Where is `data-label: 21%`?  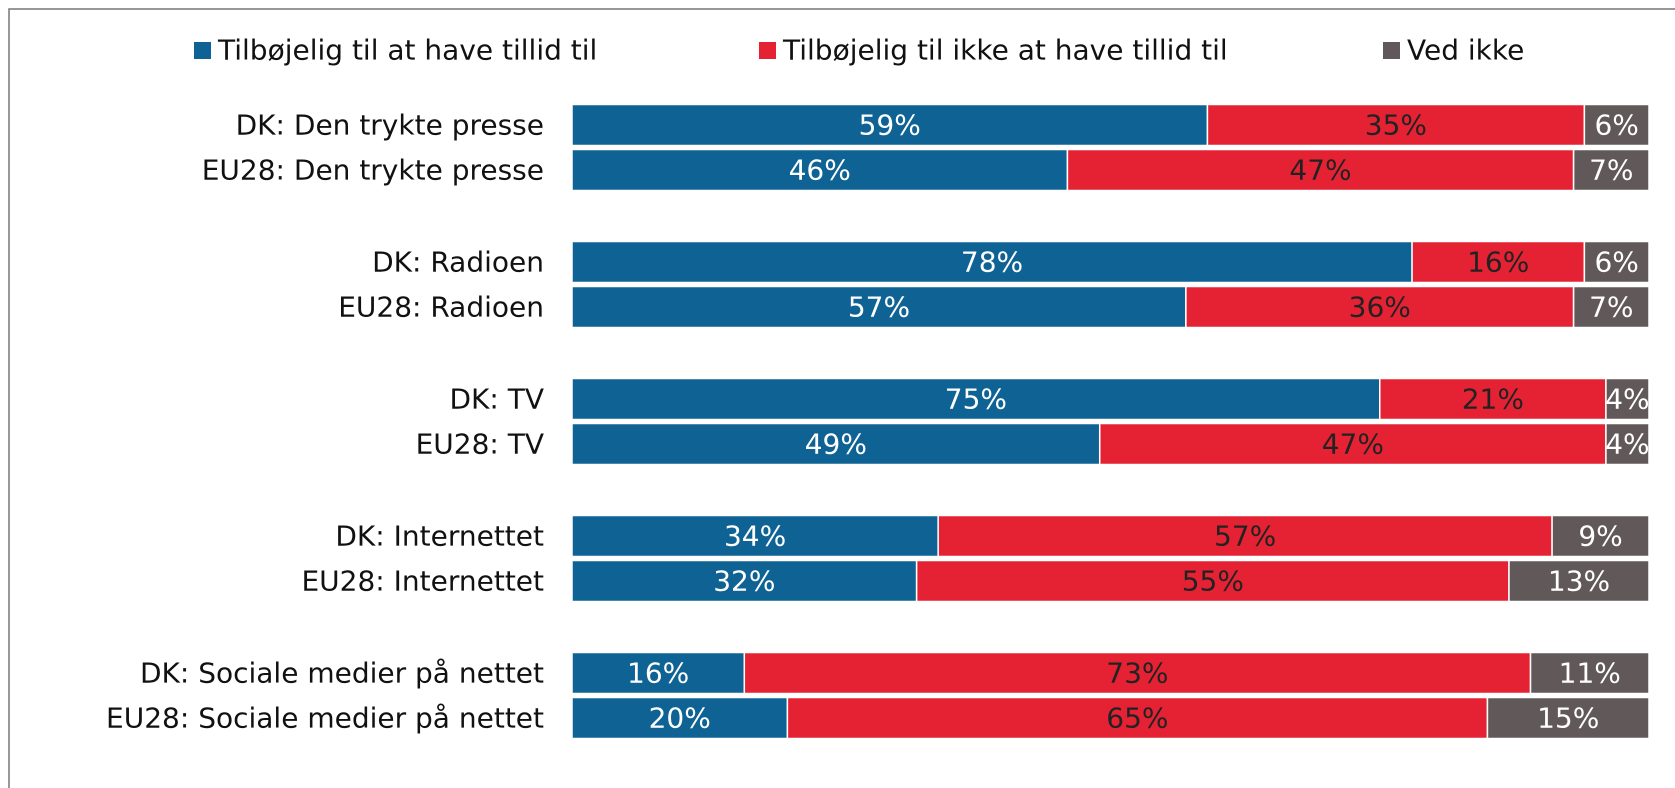 data-label: 21% is located at coordinates (1493, 399).